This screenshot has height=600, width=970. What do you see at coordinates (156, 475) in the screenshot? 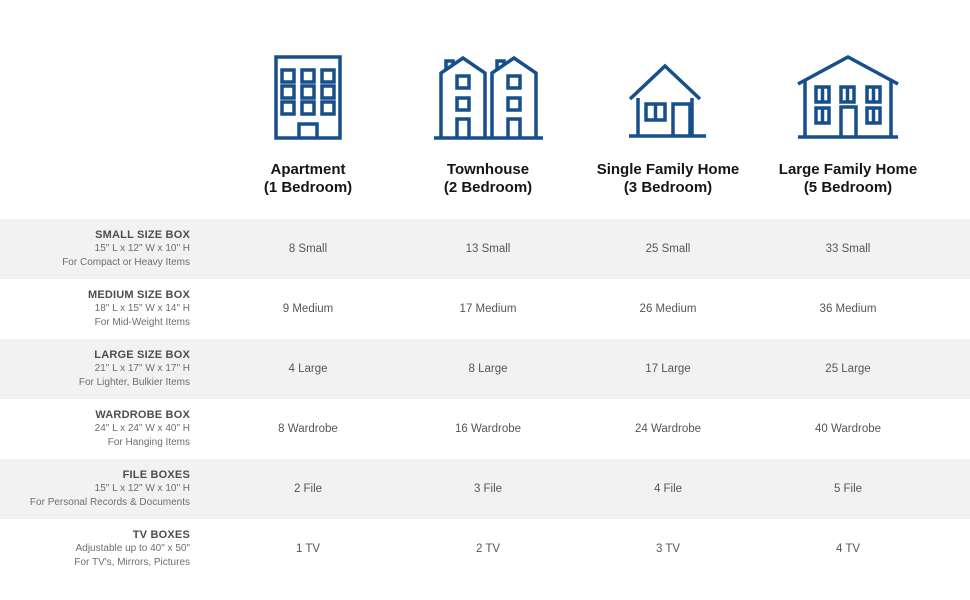
I see `row-title: FILE BOXES` at bounding box center [156, 475].